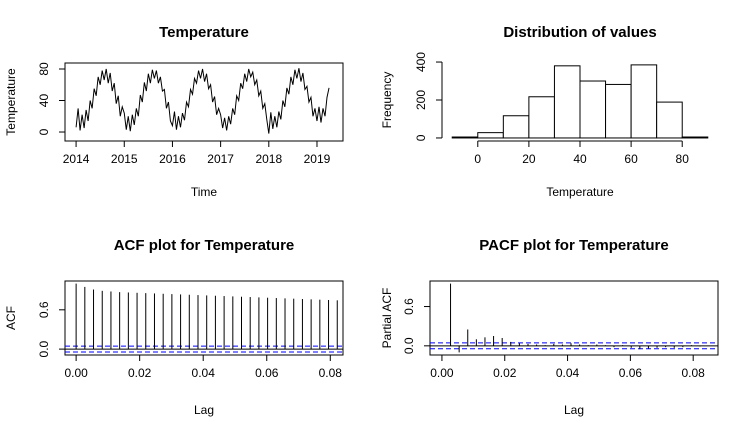 This screenshot has width=752, height=437. I want to click on x-tick-label: 40, so click(580, 159).